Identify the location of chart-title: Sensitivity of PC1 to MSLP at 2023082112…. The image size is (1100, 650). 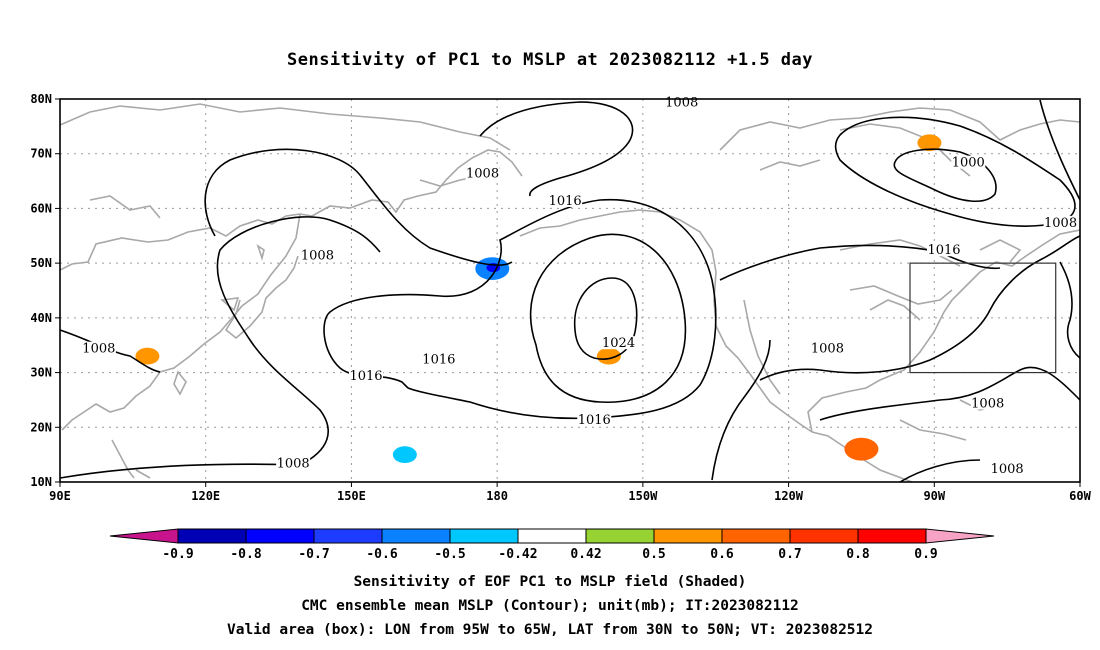
(549, 60).